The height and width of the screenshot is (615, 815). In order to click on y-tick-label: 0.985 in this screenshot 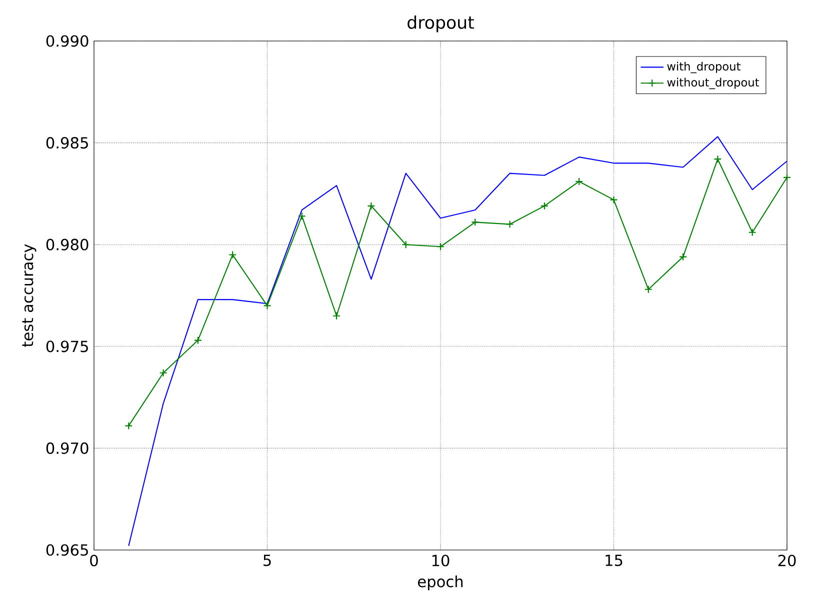, I will do `click(67, 143)`.